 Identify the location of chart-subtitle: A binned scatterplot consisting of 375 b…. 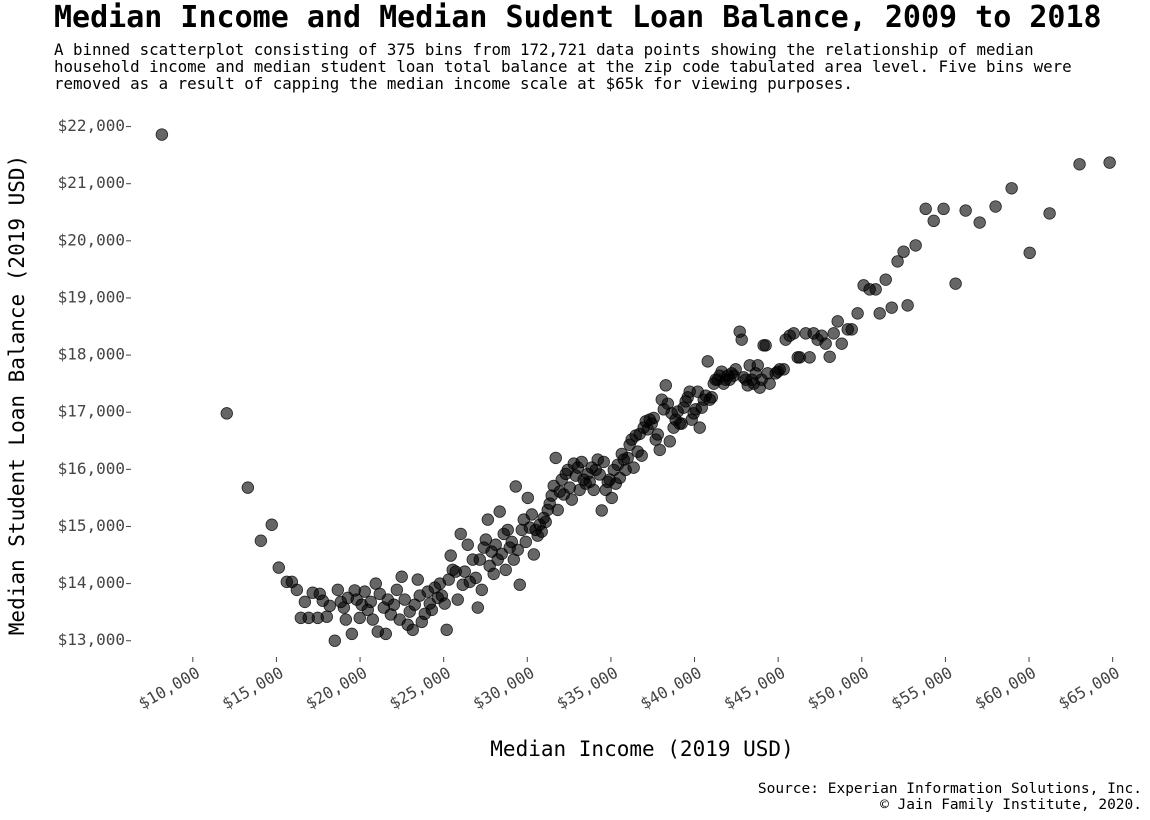
(563, 66).